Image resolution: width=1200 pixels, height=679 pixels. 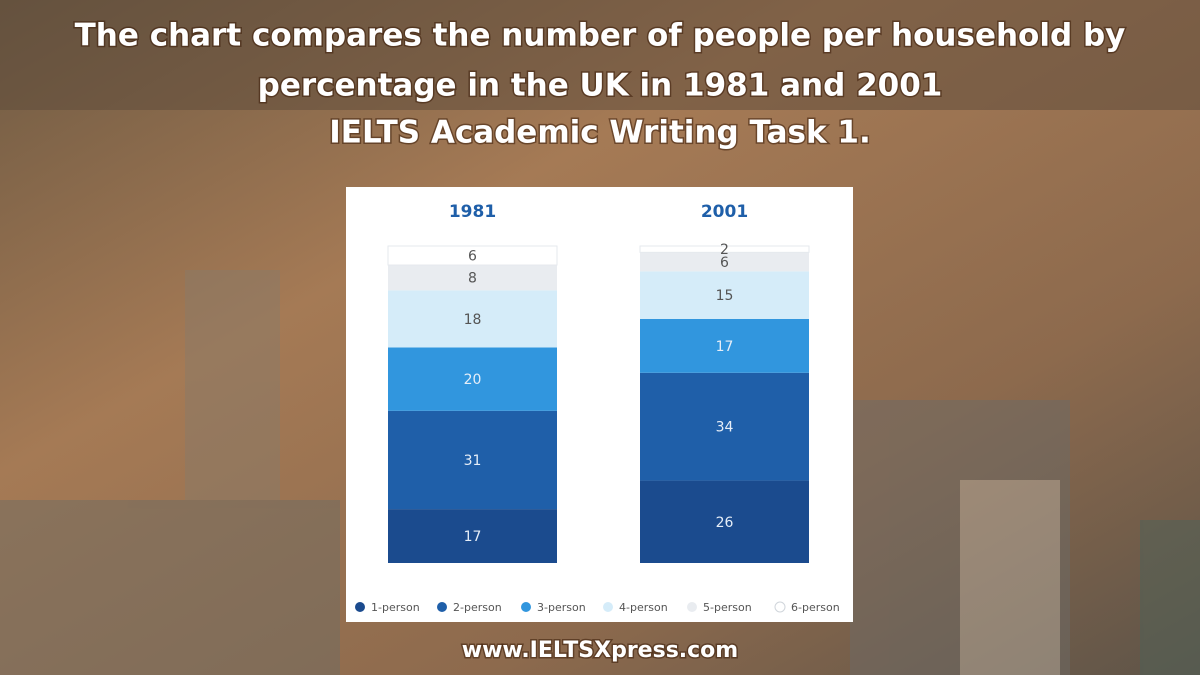 I want to click on data-label: 31, so click(x=473, y=461).